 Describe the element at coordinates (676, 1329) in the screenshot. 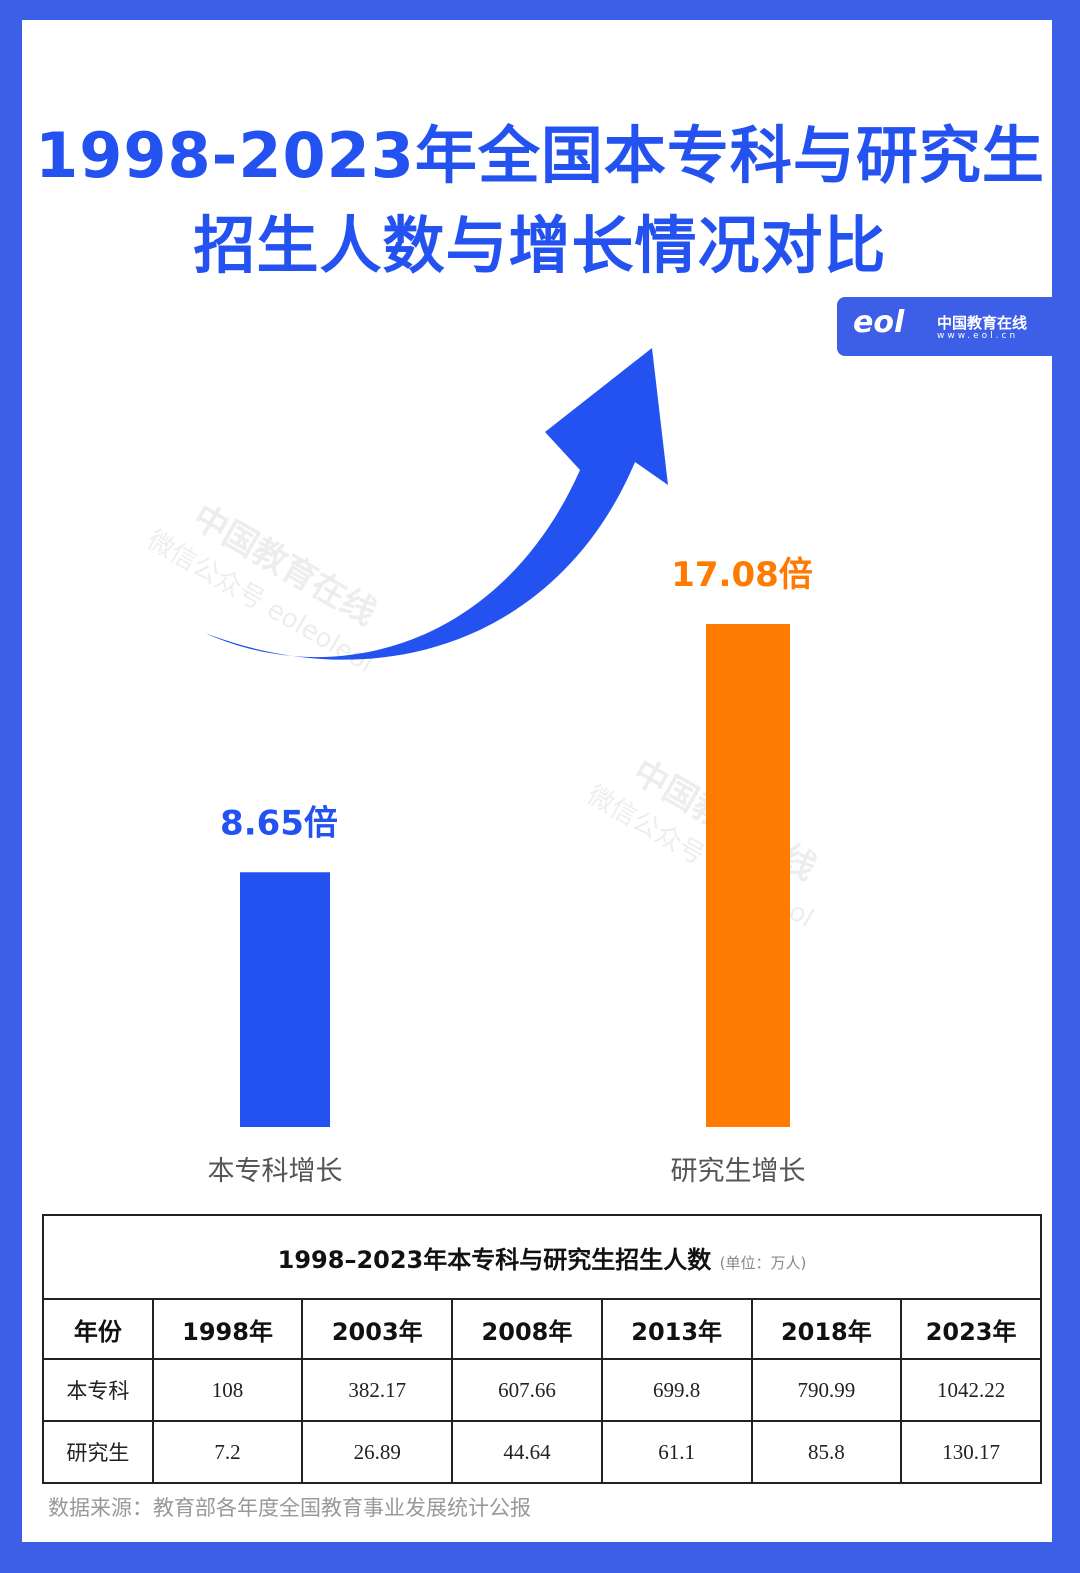

I see `table-header-cell: 2013年` at that location.